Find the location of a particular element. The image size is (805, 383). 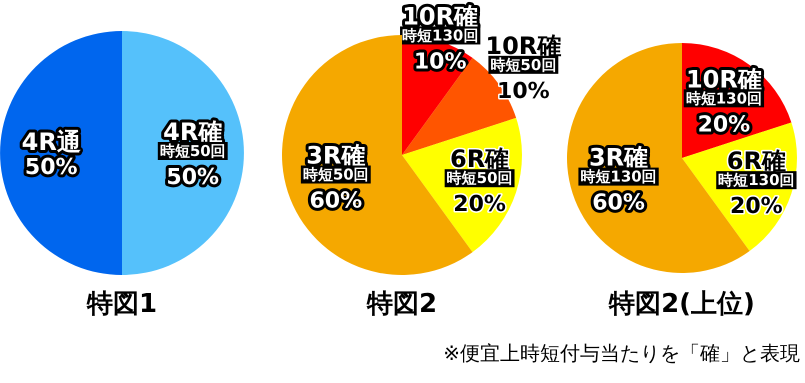

text: 特図2 is located at coordinates (402, 304).